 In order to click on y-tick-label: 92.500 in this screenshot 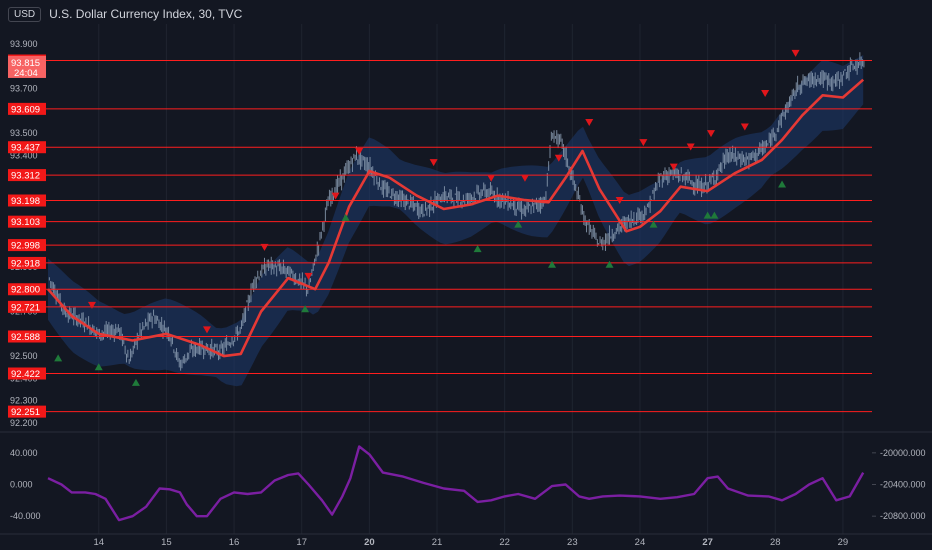, I will do `click(24, 356)`.